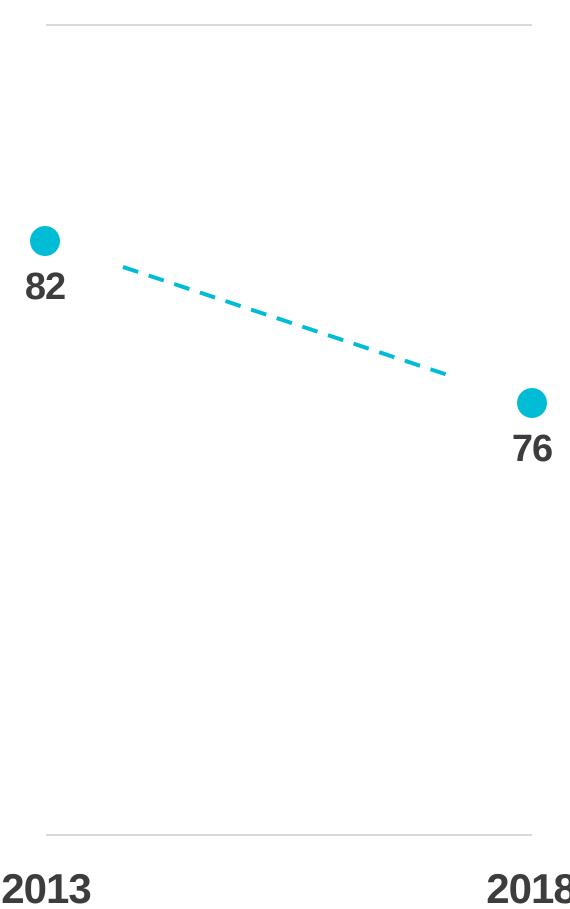  Describe the element at coordinates (287, 322) in the screenshot. I see `series-connector-line` at that location.